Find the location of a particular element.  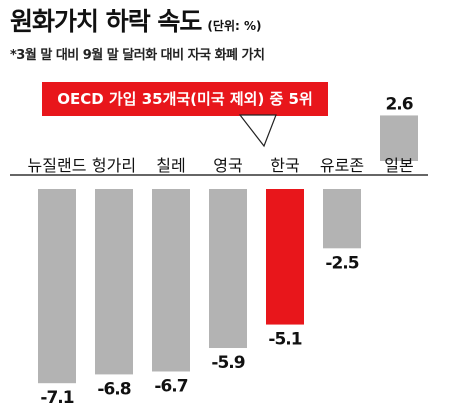

callout-text: OECD 가입 35개국(미국 제외) 중 5위 is located at coordinates (185, 99).